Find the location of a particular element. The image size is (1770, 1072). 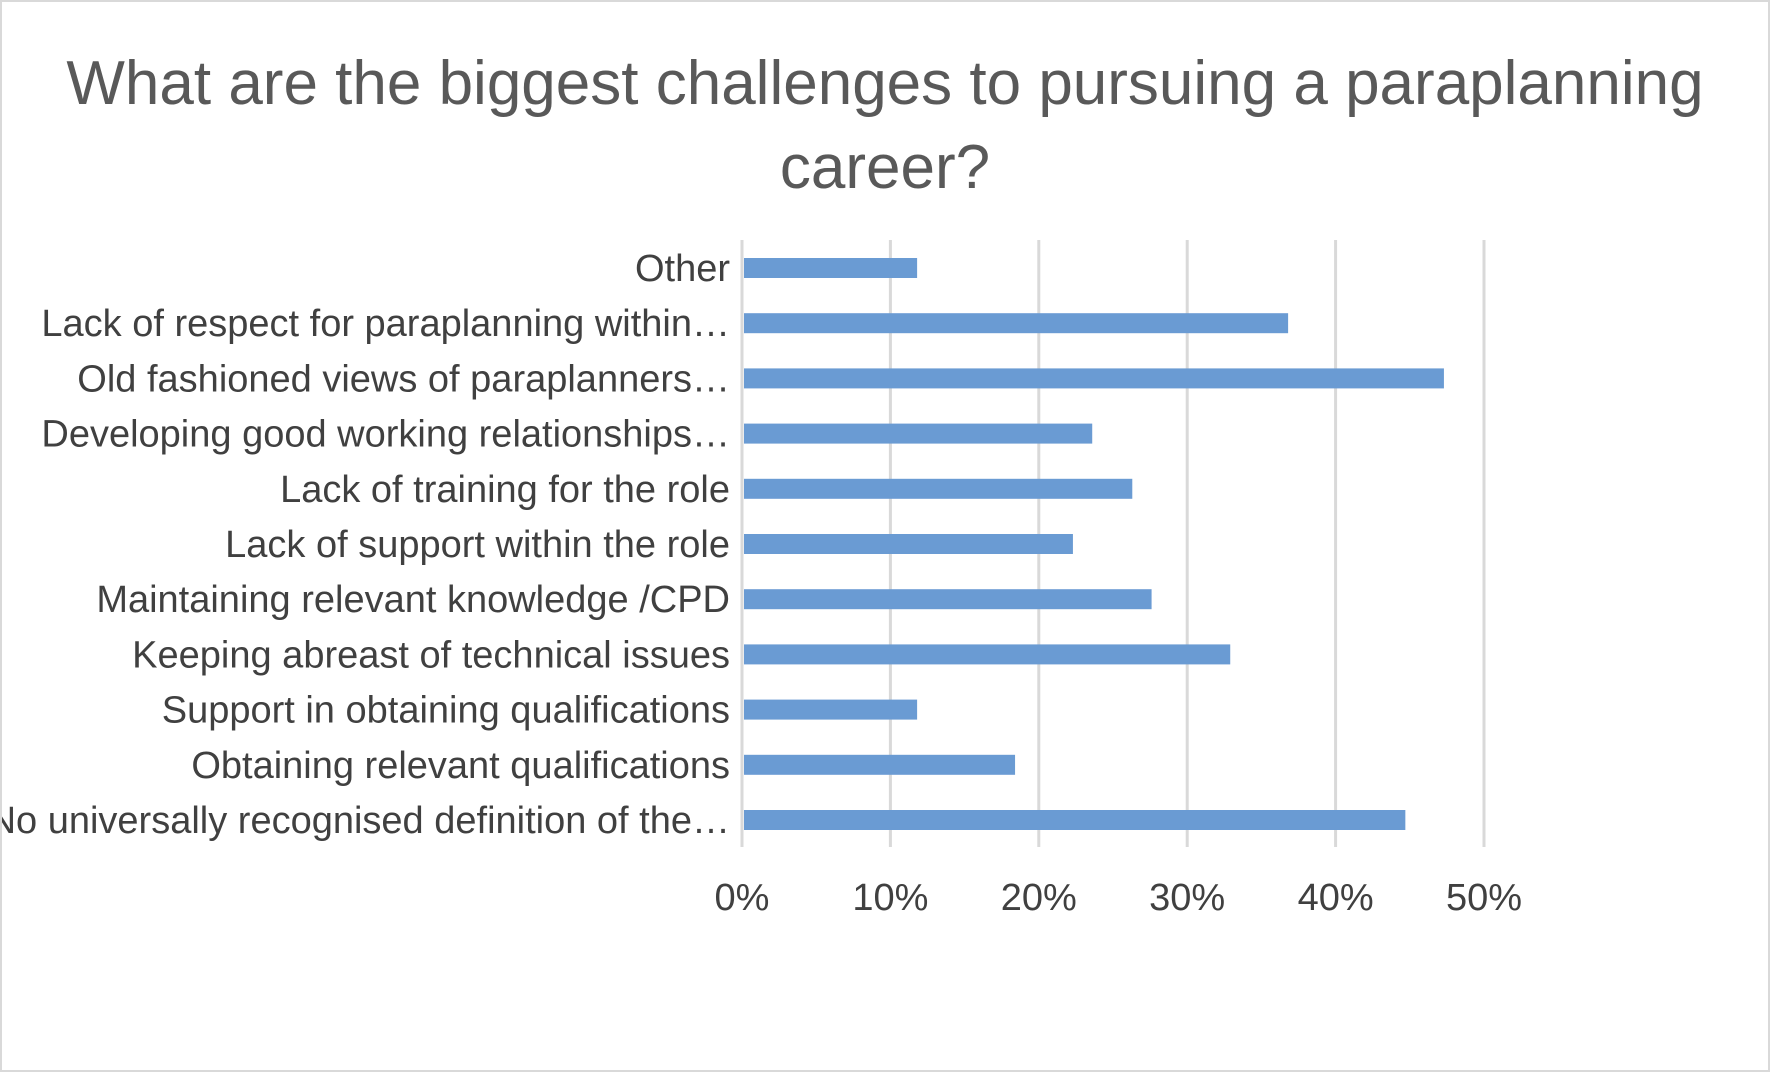

x-tick-label: 10% is located at coordinates (890, 898).